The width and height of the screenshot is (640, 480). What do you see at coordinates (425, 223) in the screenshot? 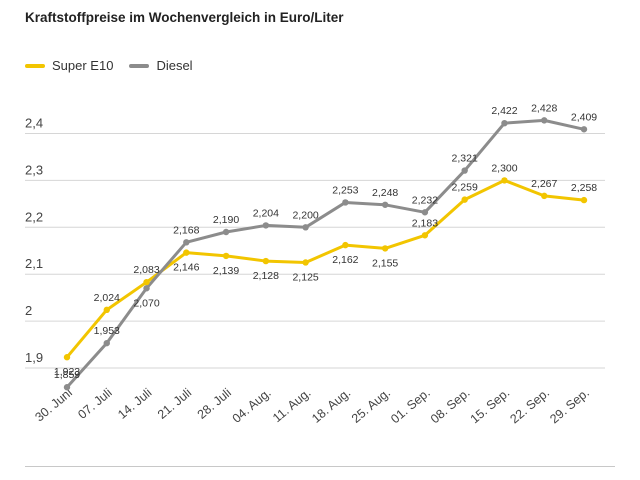
I see `data-label-super-e10: 2,183` at bounding box center [425, 223].